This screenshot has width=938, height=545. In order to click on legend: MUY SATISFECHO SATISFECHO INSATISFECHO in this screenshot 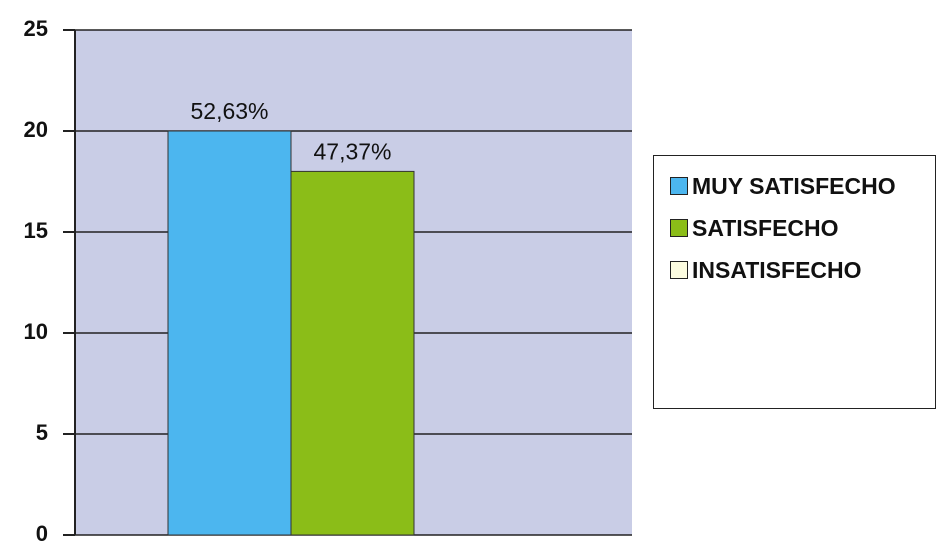, I will do `click(794, 282)`.